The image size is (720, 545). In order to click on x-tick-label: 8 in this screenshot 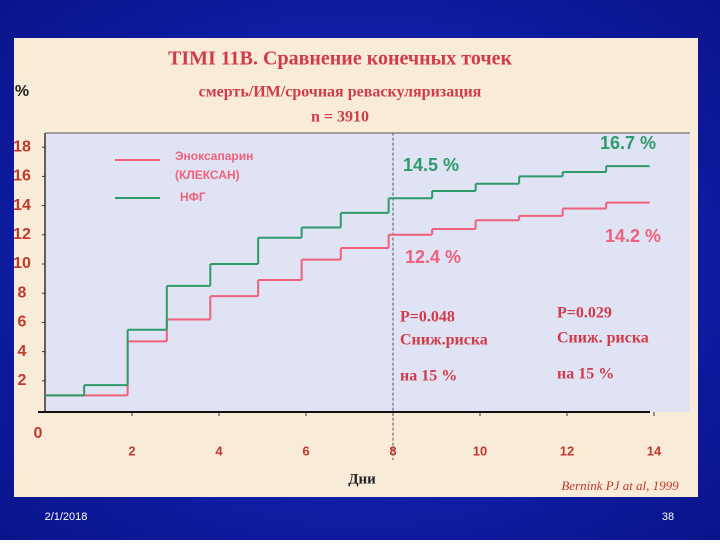, I will do `click(392, 450)`.